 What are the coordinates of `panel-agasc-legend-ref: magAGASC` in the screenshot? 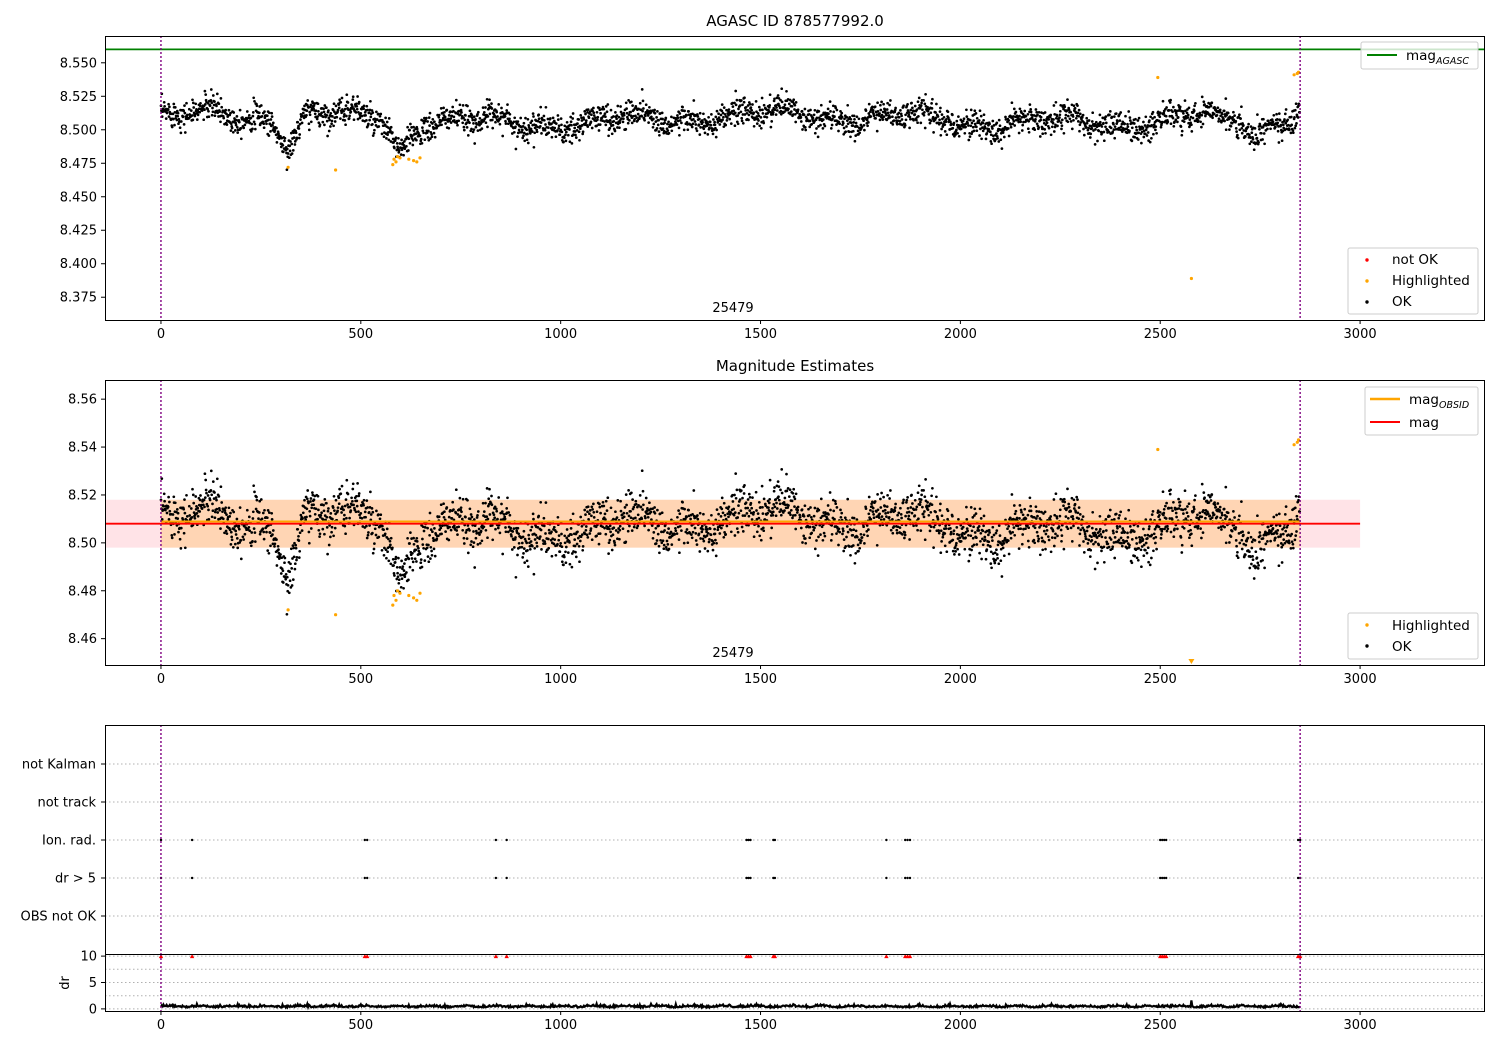 It's located at (1419, 55).